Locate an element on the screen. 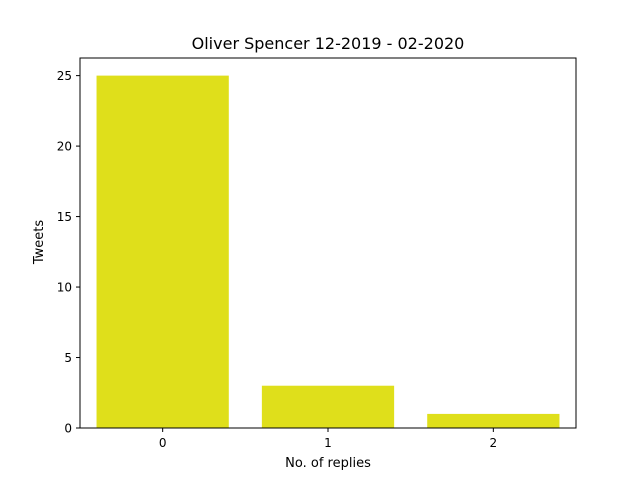 This screenshot has height=480, width=640. y-tick-label: 20 is located at coordinates (64, 147).